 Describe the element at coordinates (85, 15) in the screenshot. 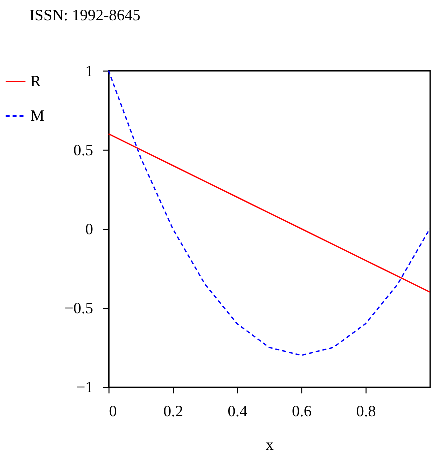

I see `text: ISSN: 1992-8645` at that location.